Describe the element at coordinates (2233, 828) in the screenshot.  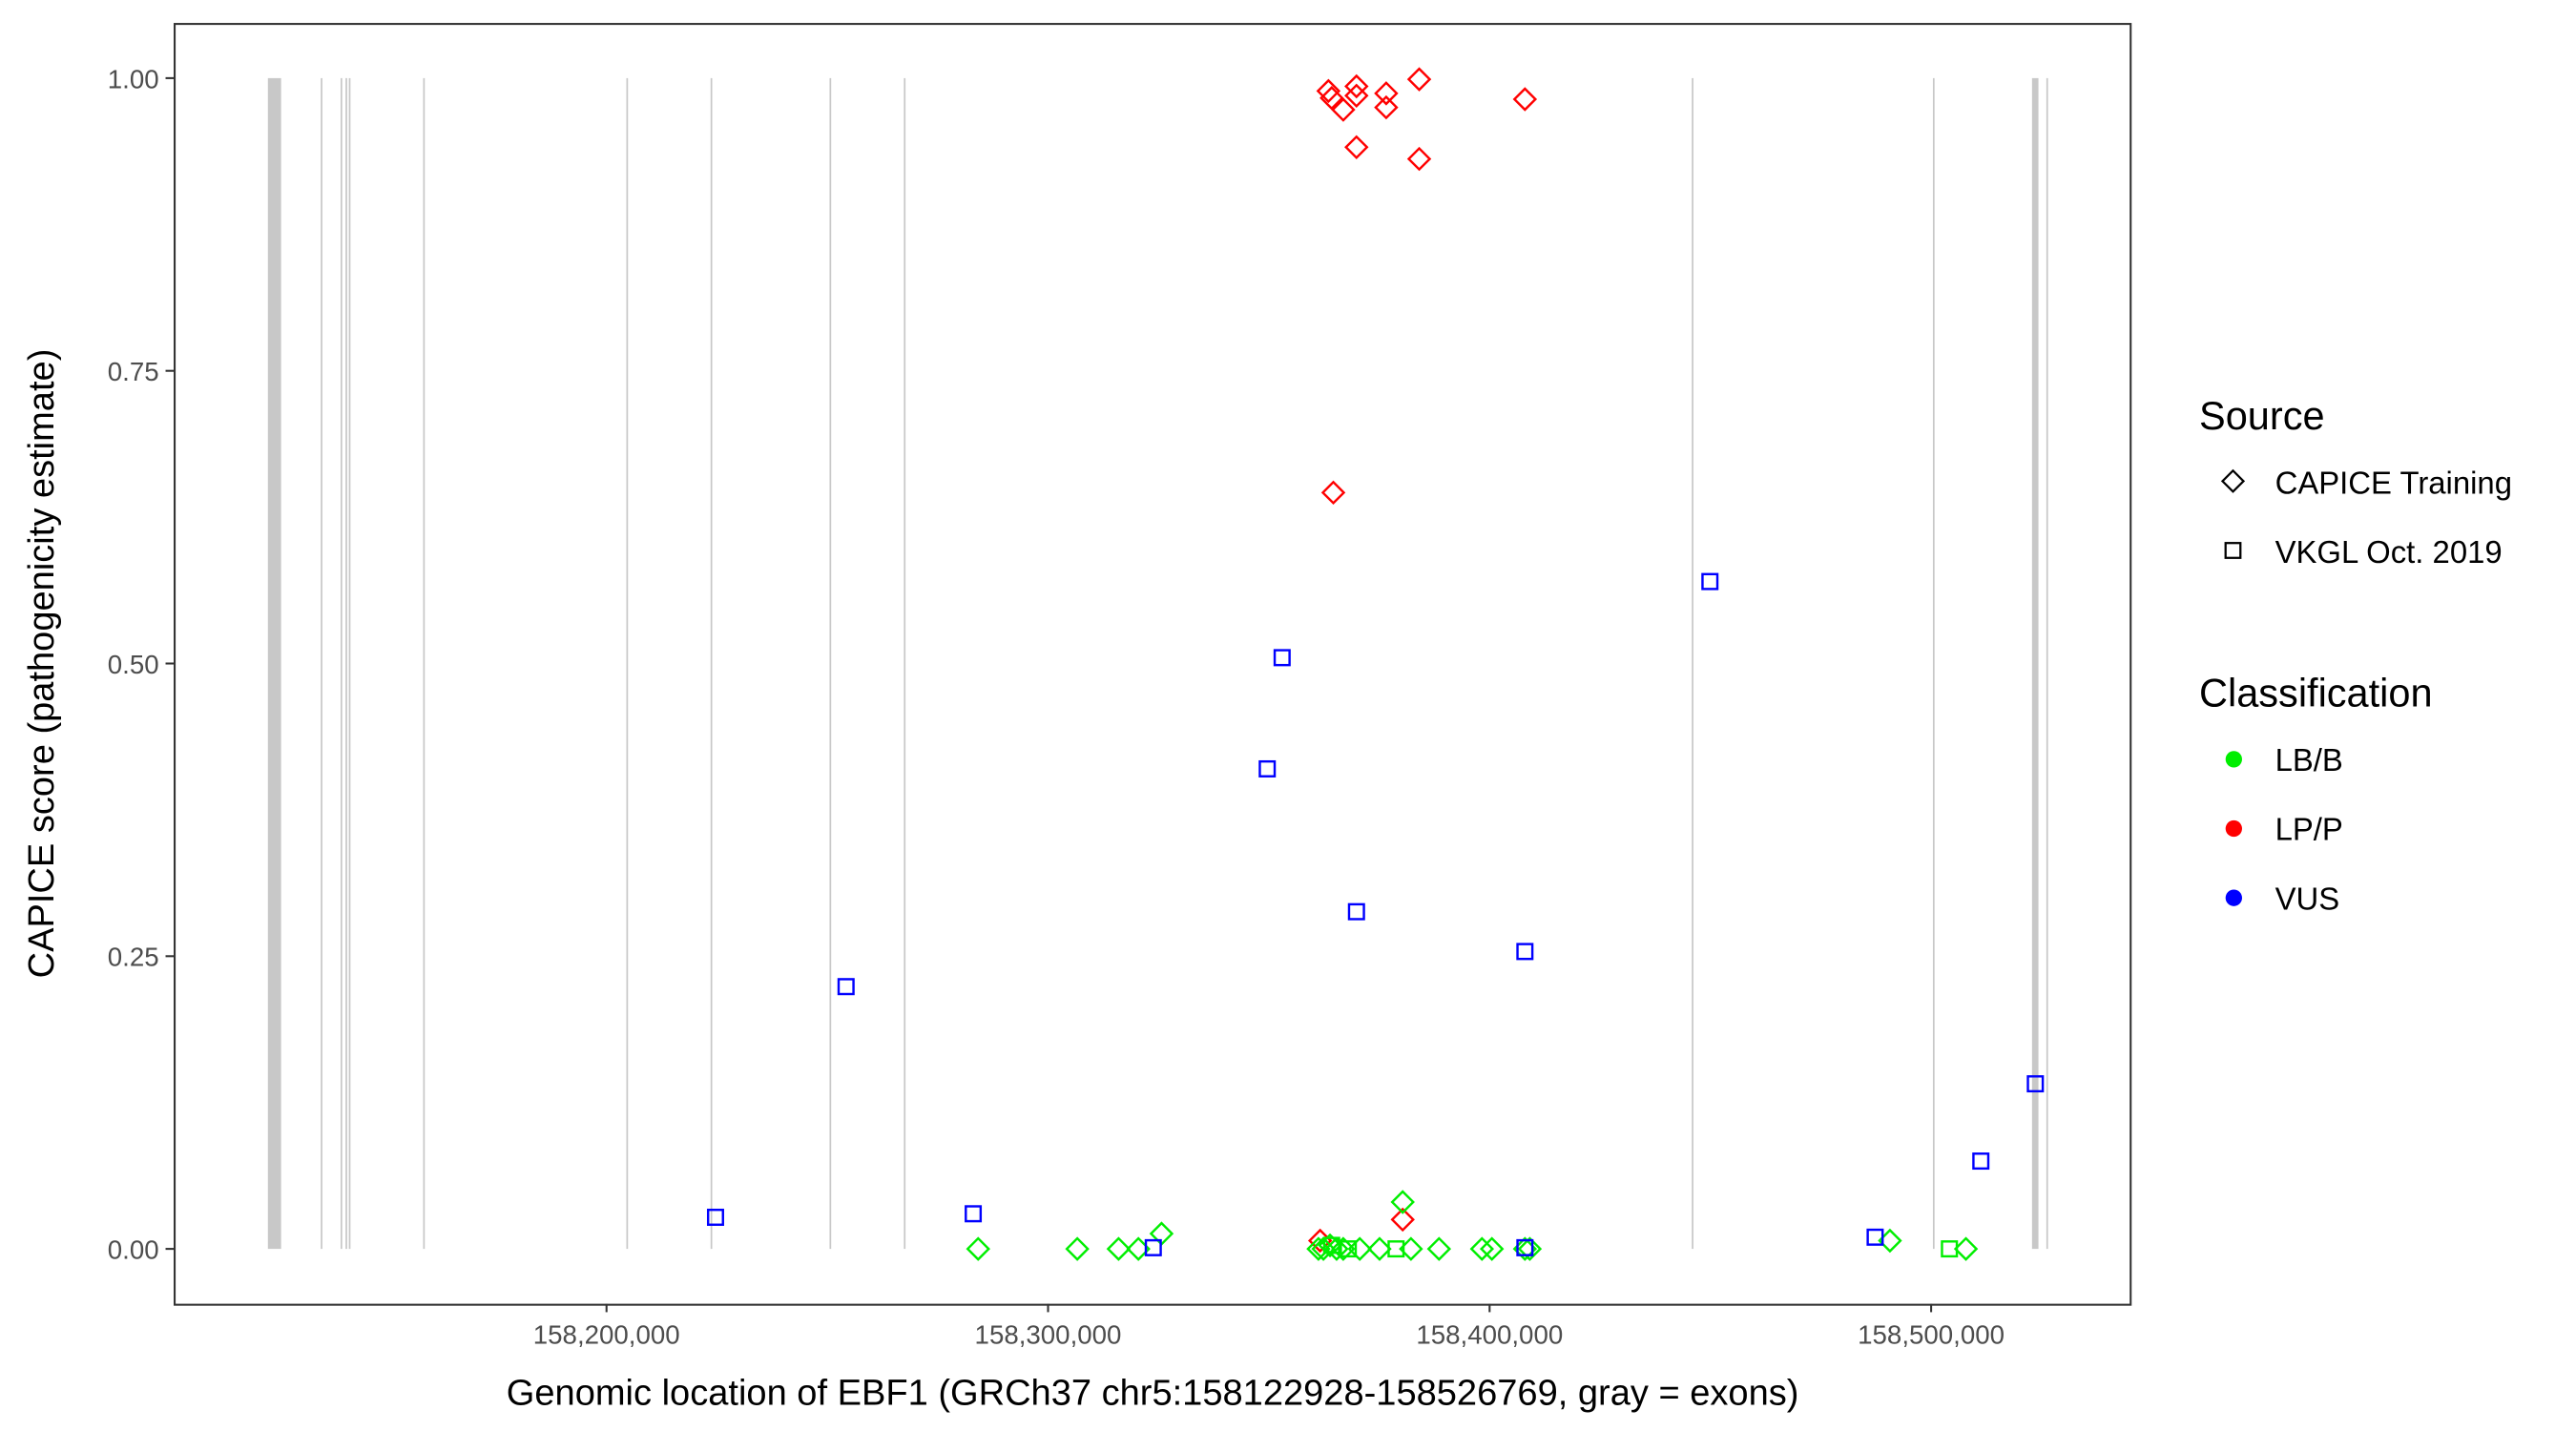
I see `legend-dot-lpp` at that location.